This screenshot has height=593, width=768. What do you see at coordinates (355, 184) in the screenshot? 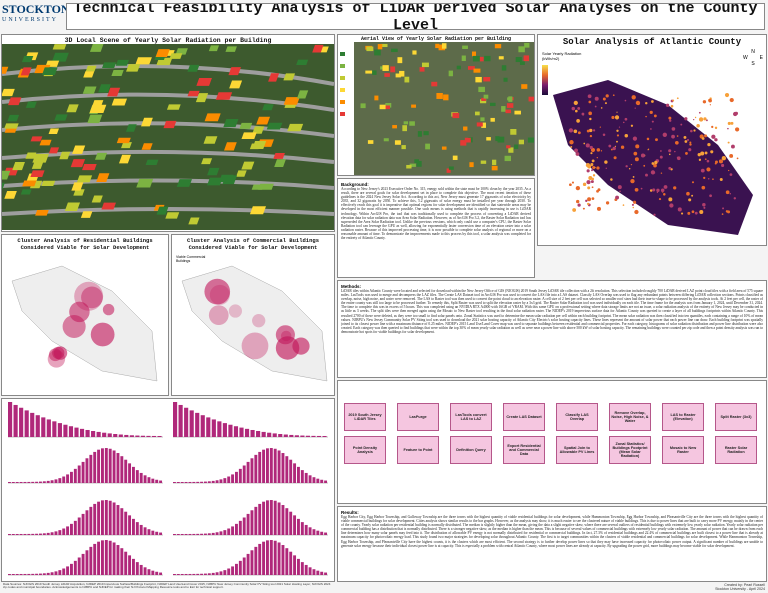
I see `heading: Background:` at bounding box center [355, 184].